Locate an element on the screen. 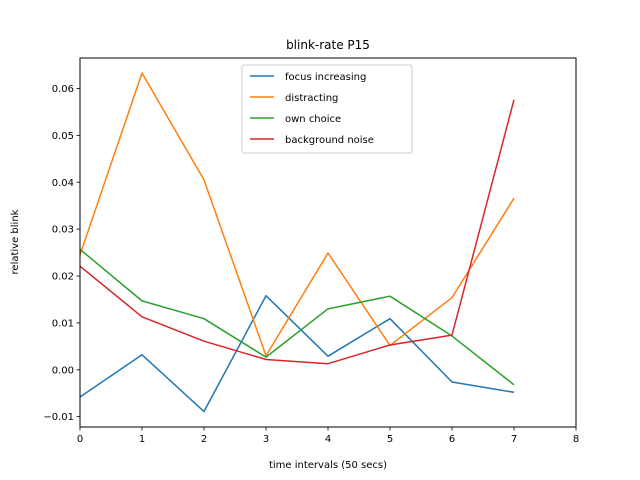 The width and height of the screenshot is (640, 480). legend-box is located at coordinates (327, 109).